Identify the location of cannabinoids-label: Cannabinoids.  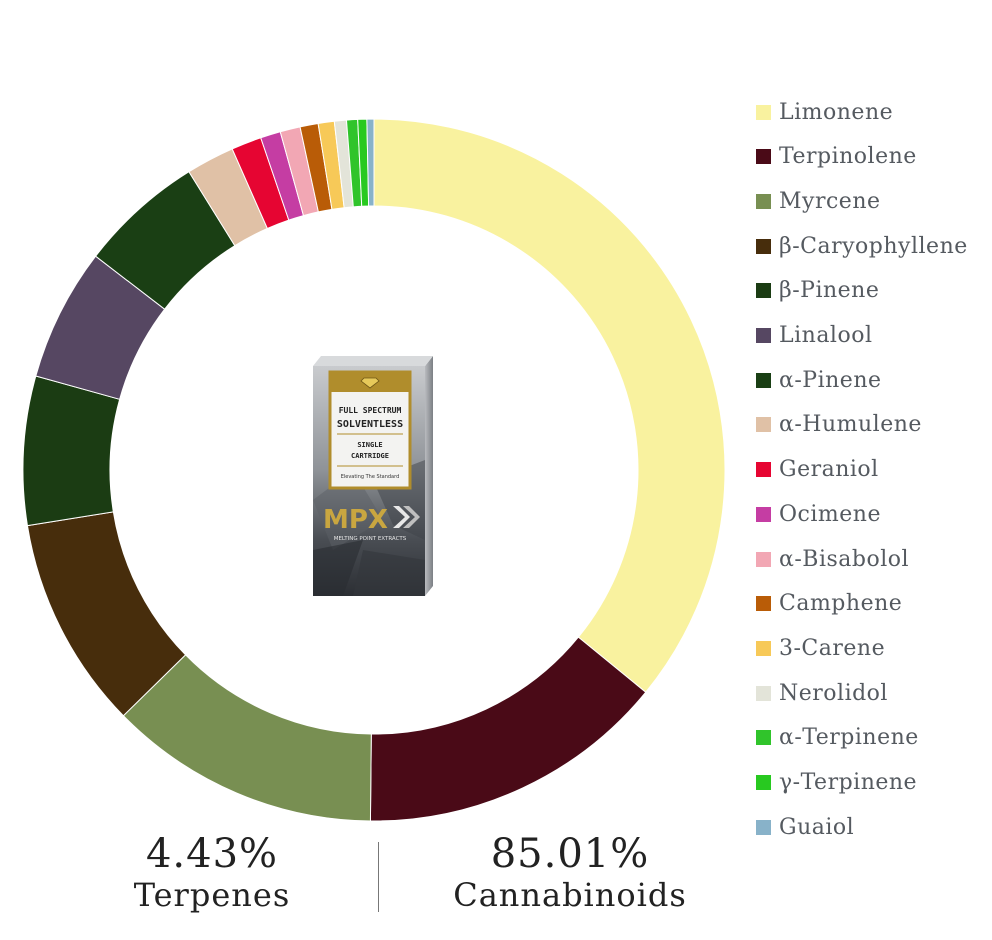
(570, 895).